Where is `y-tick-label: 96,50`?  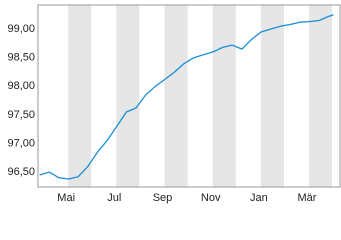
y-tick-label: 96,50 is located at coordinates (21, 172).